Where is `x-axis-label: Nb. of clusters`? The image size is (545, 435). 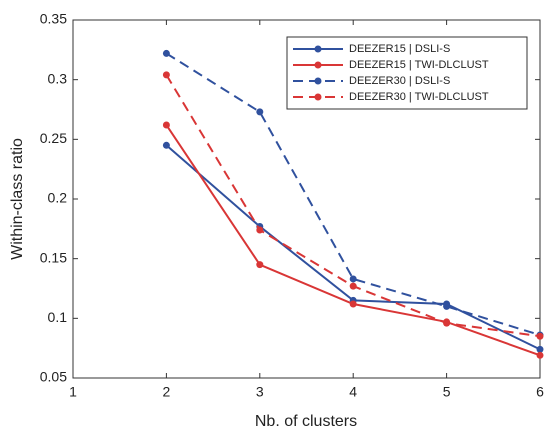 x-axis-label: Nb. of clusters is located at coordinates (306, 421).